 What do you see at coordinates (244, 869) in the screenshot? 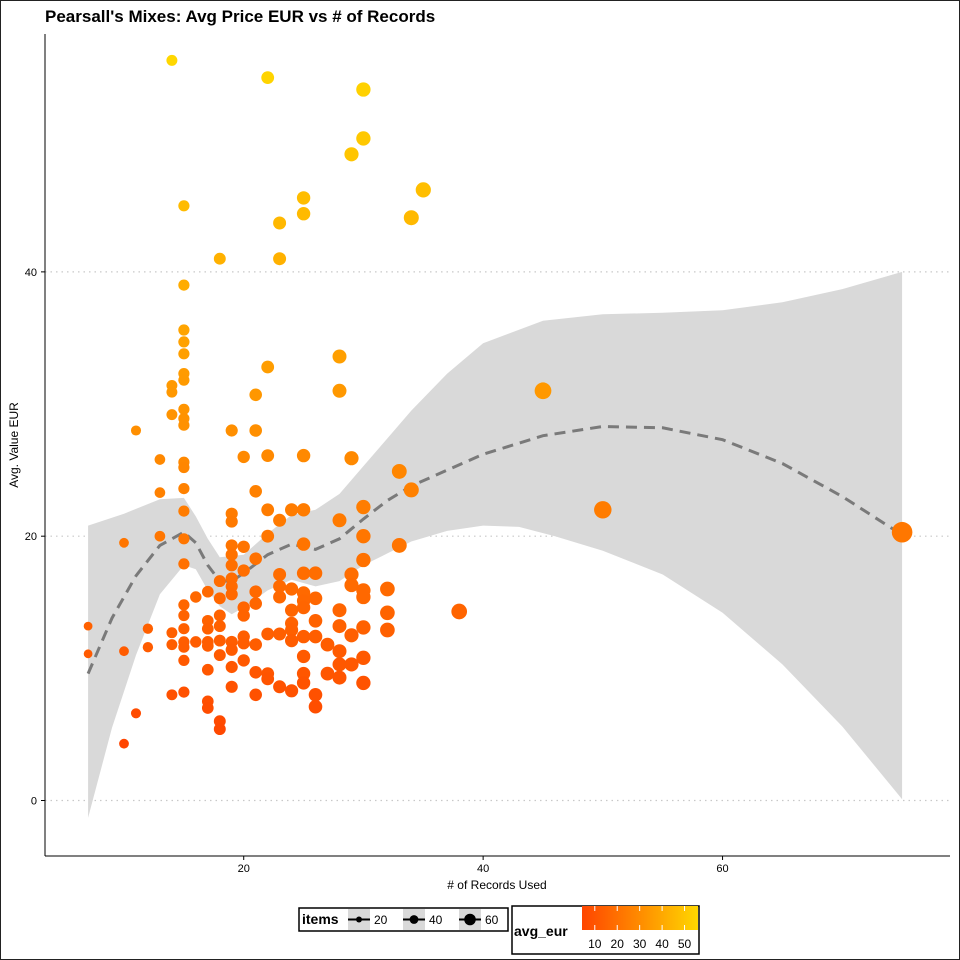
I see `x-tick-label: 20` at bounding box center [244, 869].